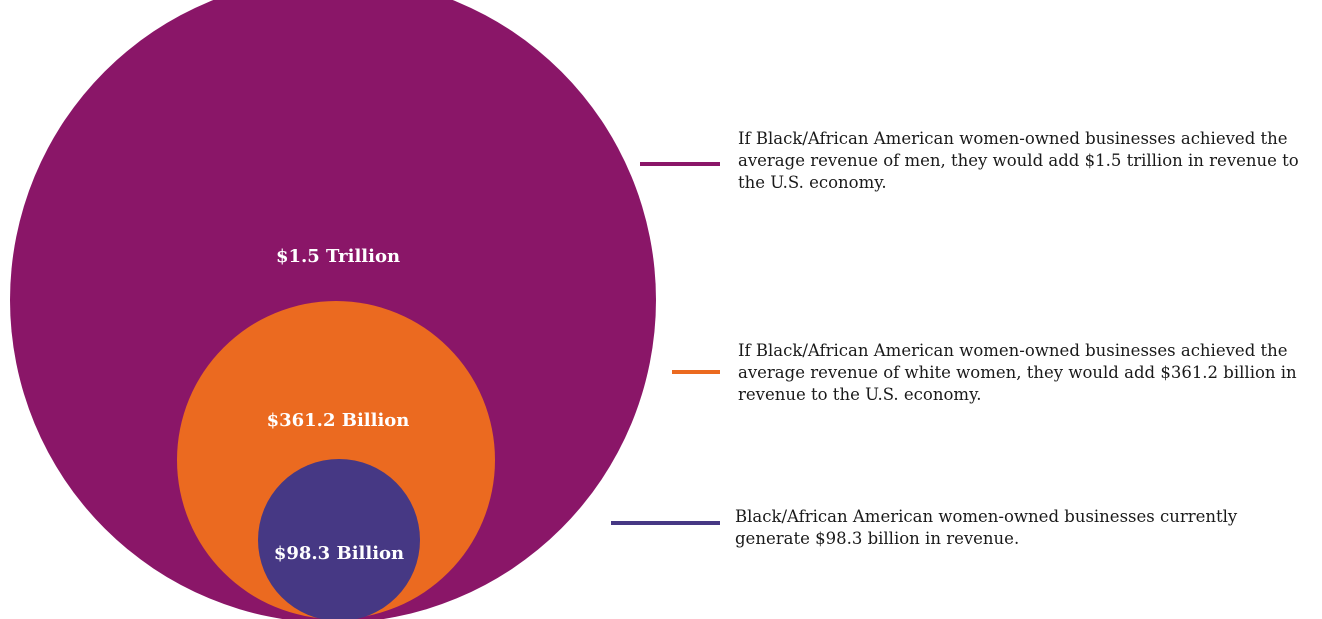 This screenshot has width=1322, height=619. Describe the element at coordinates (338, 256) in the screenshot. I see `bubble-label-trillion: $1.5 Trillion` at that location.